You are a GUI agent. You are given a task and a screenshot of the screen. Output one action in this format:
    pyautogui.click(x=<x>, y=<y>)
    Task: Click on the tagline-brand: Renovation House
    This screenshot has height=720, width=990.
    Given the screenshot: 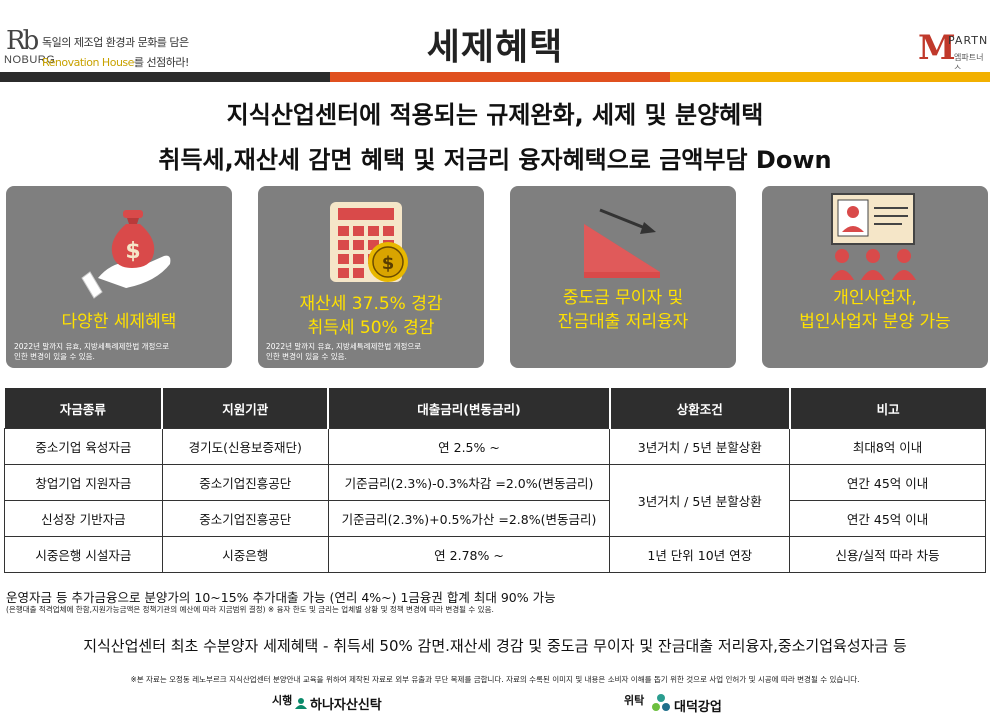 What is the action you would take?
    pyautogui.click(x=88, y=62)
    